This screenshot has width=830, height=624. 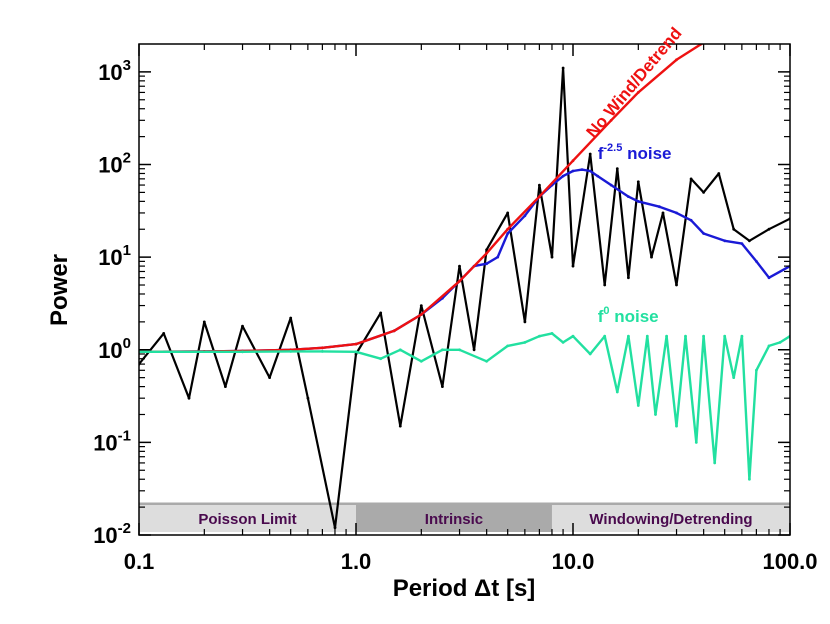 What do you see at coordinates (59, 290) in the screenshot?
I see `y-axis-title: Power` at bounding box center [59, 290].